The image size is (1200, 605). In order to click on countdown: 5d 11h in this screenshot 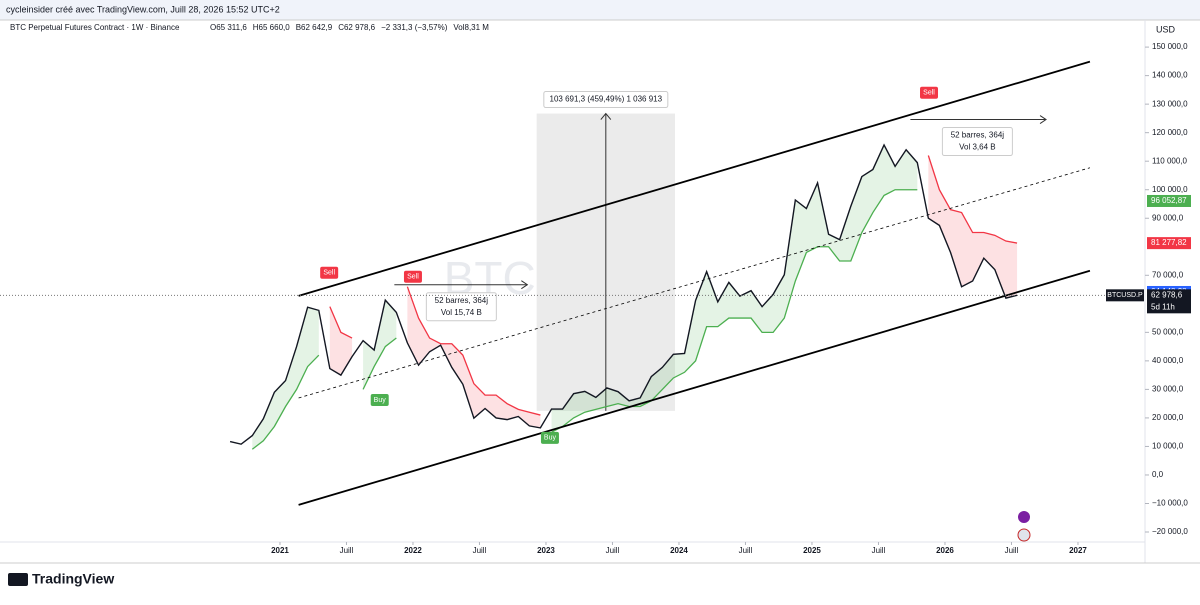, I will do `click(1163, 306)`.